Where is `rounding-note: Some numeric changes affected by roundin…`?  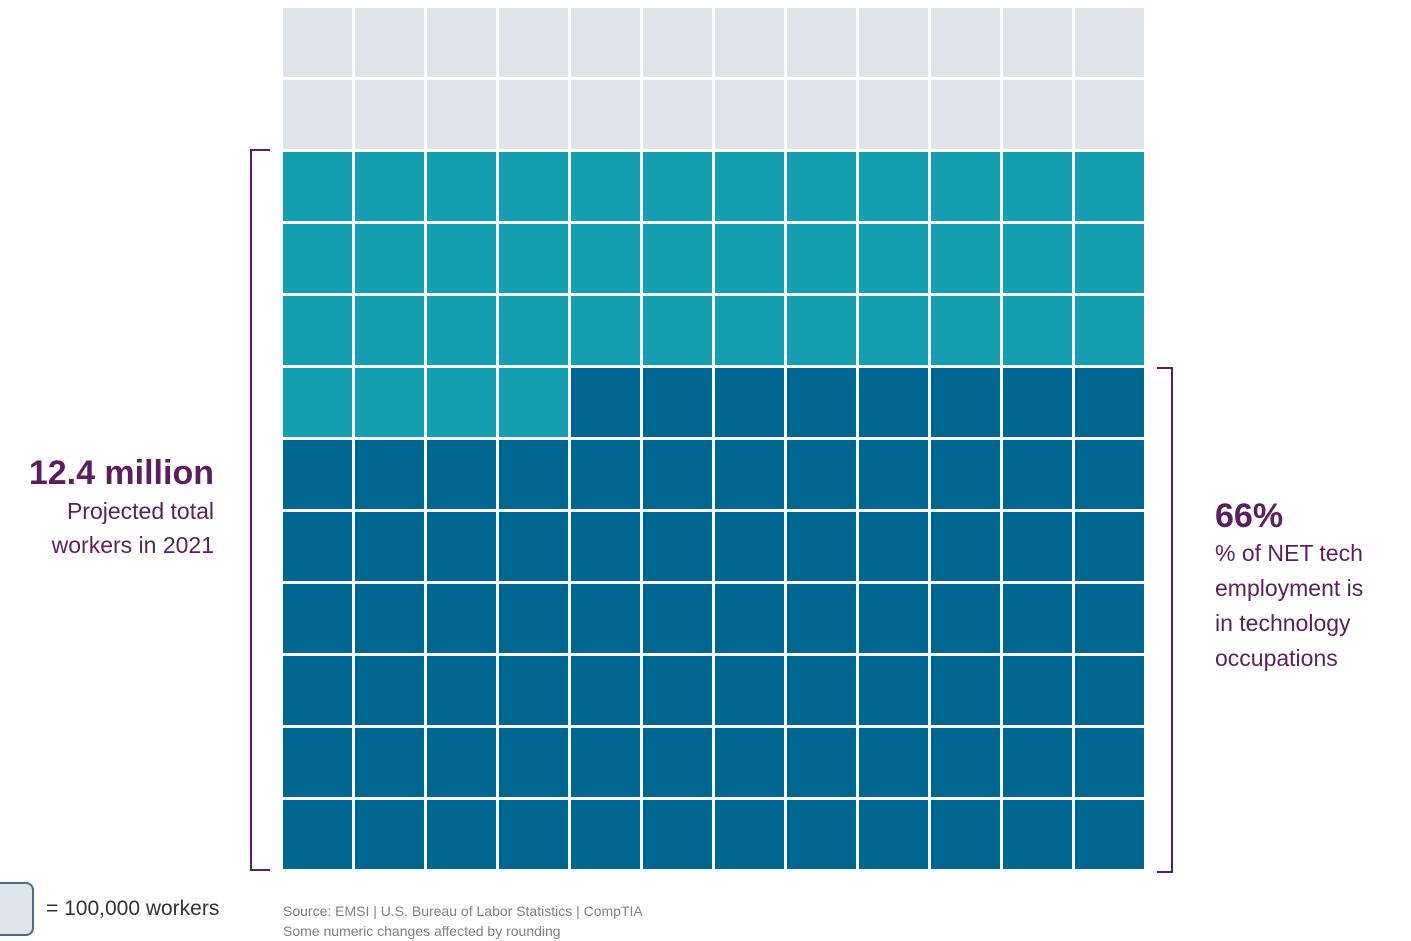 rounding-note: Some numeric changes affected by roundin… is located at coordinates (422, 931).